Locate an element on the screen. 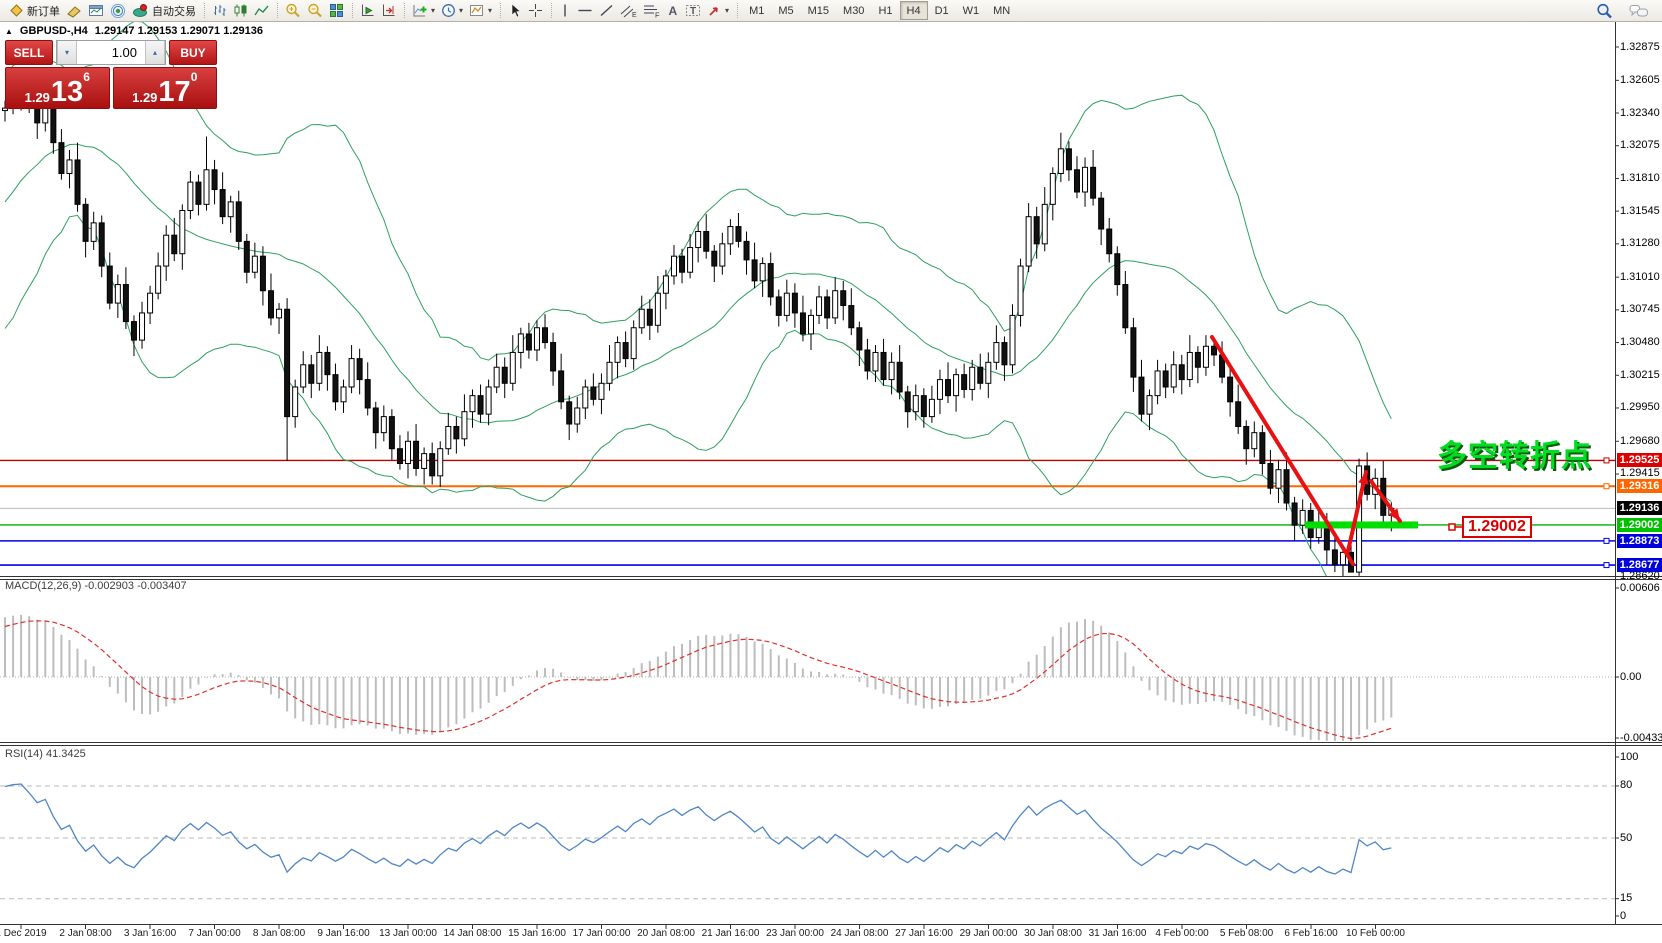 The width and height of the screenshot is (1662, 943). price-axis-tick: 1.30480 is located at coordinates (1640, 342).